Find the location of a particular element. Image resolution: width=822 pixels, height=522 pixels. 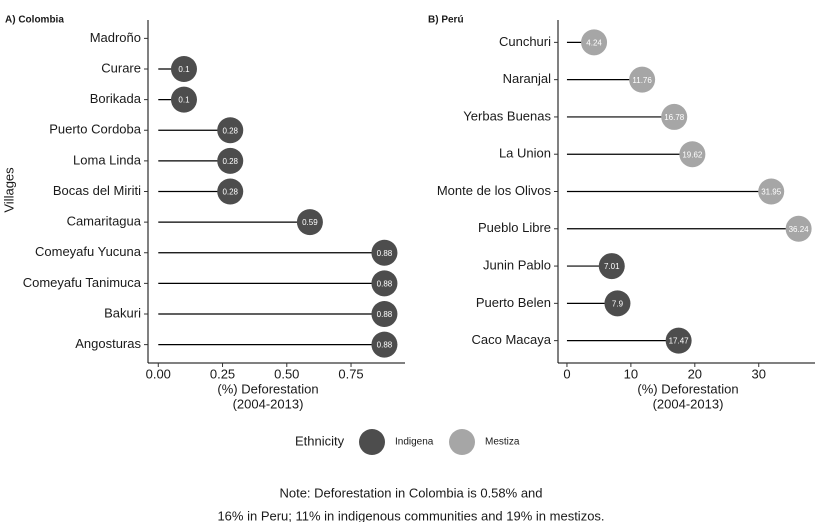

y-tick-label: Naranjal is located at coordinates (527, 78).